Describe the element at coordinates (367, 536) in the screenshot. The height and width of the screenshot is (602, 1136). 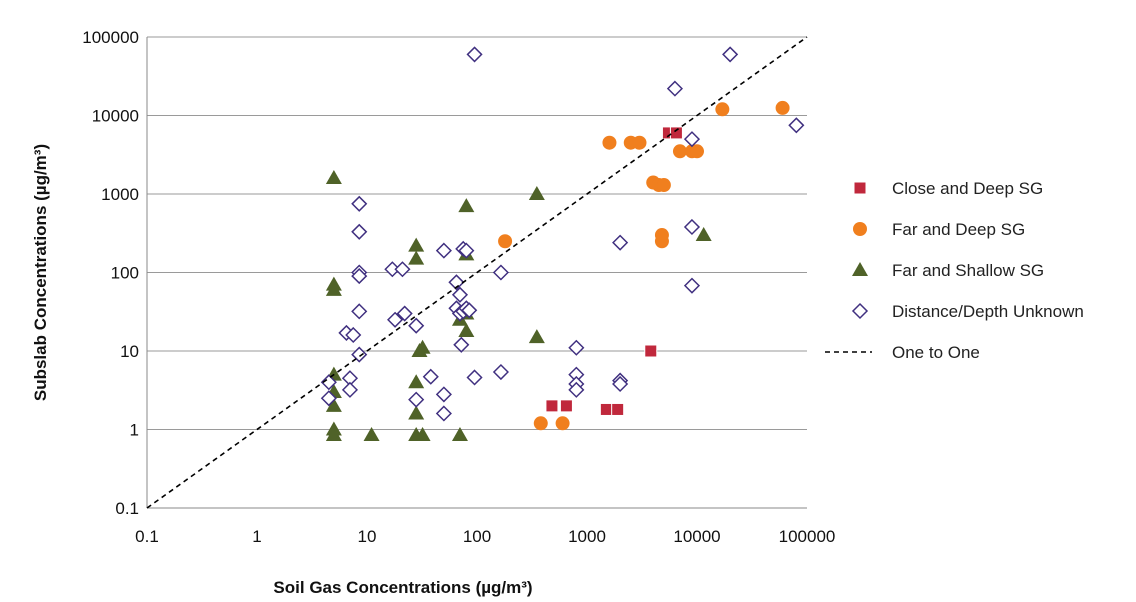
I see `x-tick-label: 10` at that location.